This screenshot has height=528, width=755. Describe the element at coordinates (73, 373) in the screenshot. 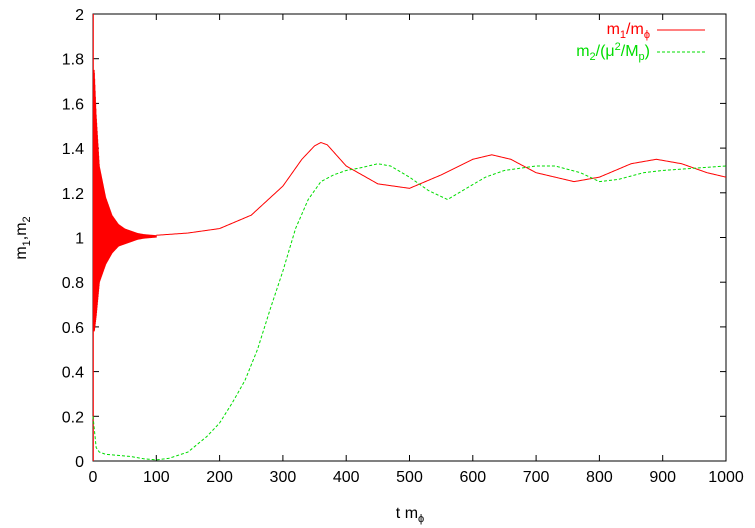

I see `y-tick-label: 0.4` at that location.